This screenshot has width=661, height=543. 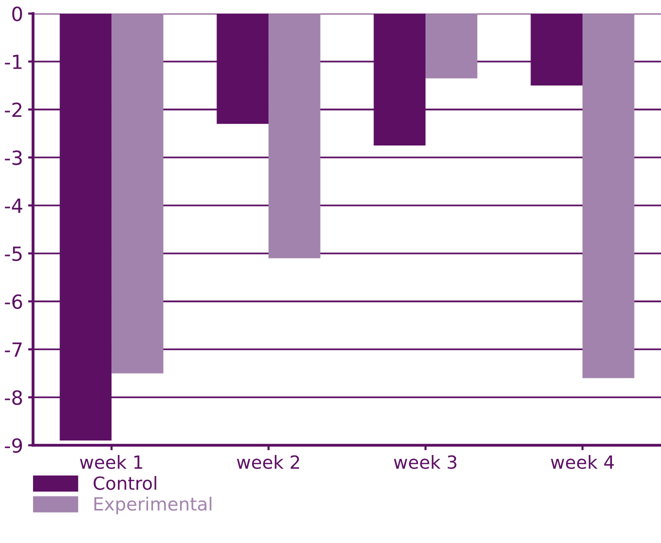 What do you see at coordinates (13, 349) in the screenshot?
I see `y-tick-label: -7` at bounding box center [13, 349].